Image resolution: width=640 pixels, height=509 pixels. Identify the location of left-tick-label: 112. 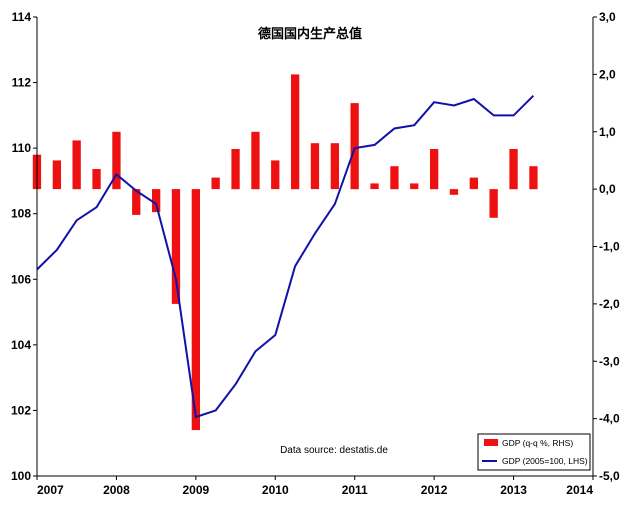
(22, 83).